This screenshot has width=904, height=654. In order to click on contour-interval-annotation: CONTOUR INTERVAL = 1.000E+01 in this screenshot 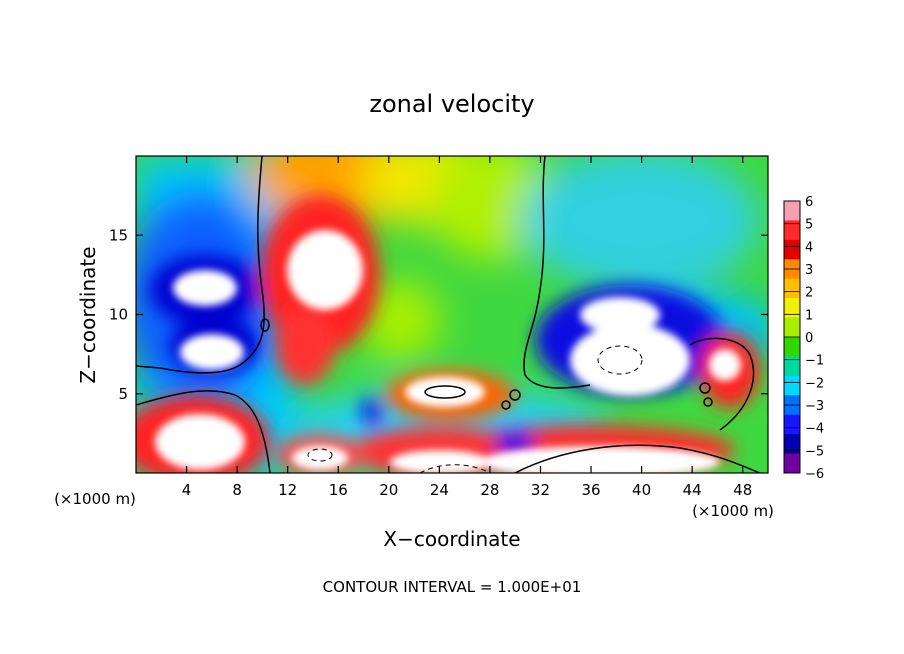, I will do `click(452, 587)`.